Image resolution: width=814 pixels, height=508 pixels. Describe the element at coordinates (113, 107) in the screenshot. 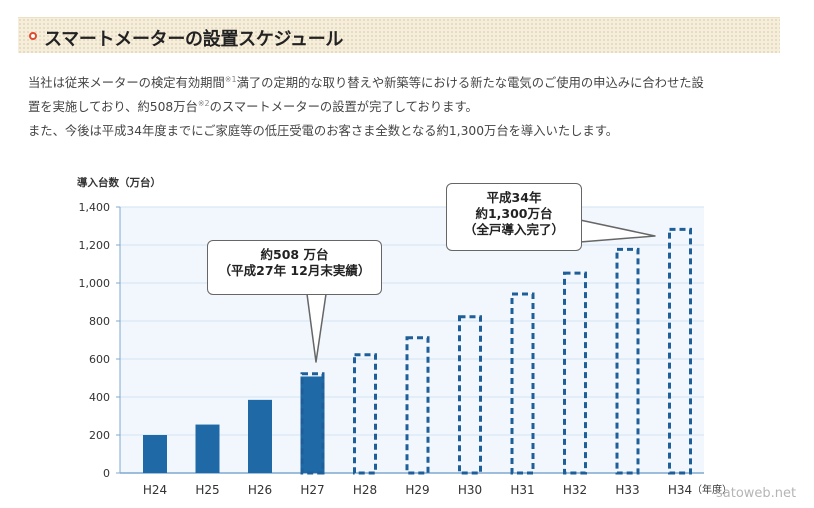

I see `intro-text-line2a: 置を実施しており、約508万台` at that location.